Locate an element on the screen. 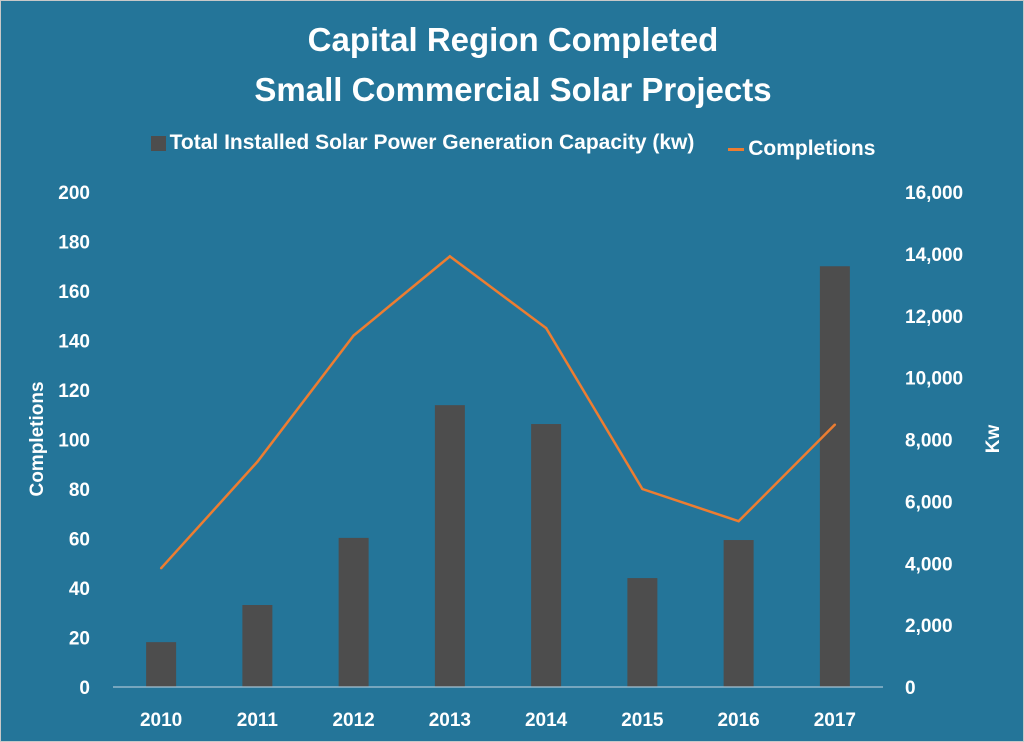 This screenshot has width=1024, height=742. point-completions-2013 is located at coordinates (450, 256).